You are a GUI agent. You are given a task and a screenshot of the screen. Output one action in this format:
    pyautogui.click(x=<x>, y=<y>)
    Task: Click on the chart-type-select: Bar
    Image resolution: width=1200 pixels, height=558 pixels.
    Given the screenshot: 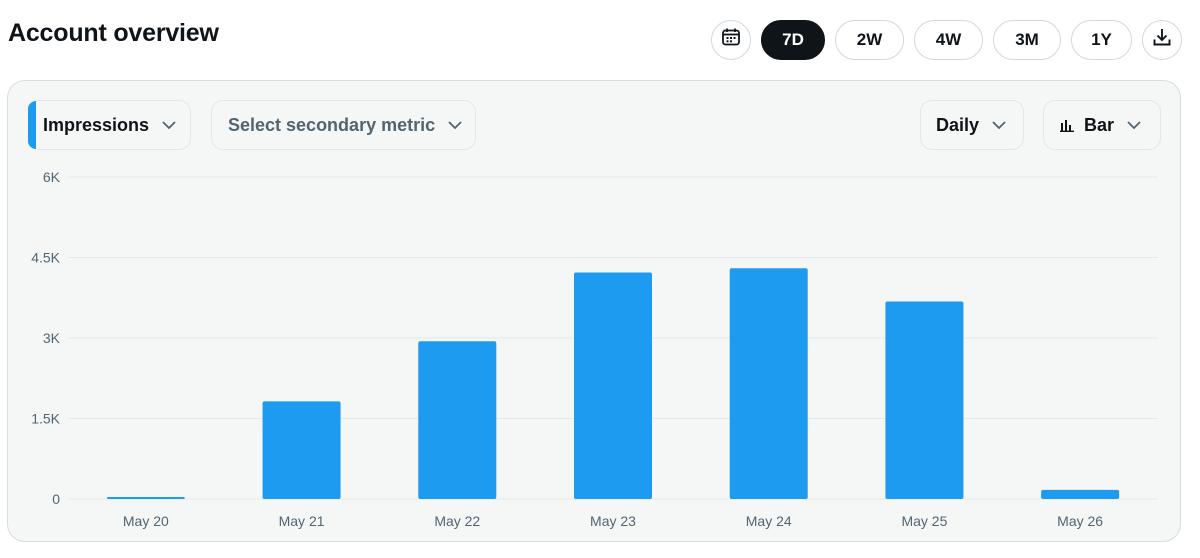 What is the action you would take?
    pyautogui.click(x=1102, y=125)
    